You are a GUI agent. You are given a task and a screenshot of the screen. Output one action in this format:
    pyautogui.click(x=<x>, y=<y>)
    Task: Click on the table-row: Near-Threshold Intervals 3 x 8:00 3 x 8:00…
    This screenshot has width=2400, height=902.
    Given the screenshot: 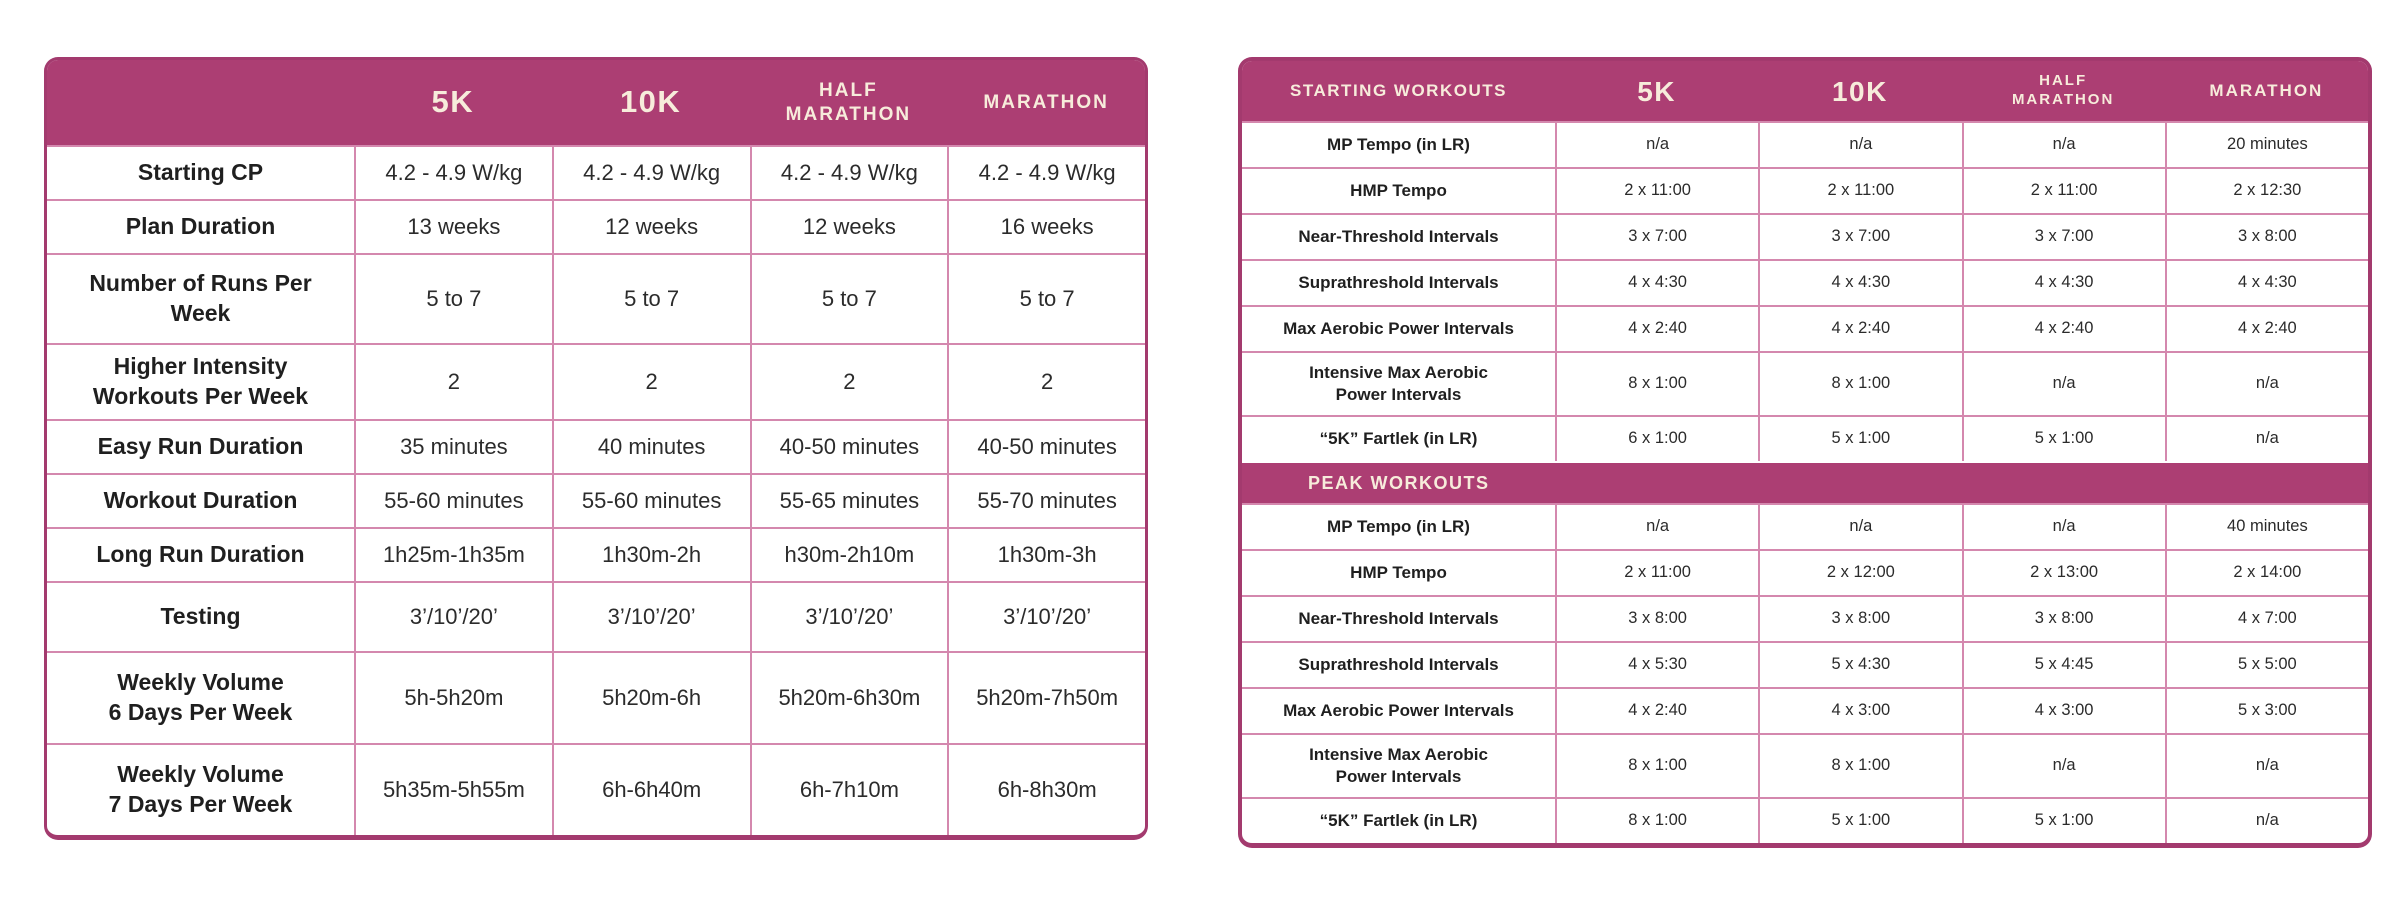 What is the action you would take?
    pyautogui.click(x=1805, y=618)
    